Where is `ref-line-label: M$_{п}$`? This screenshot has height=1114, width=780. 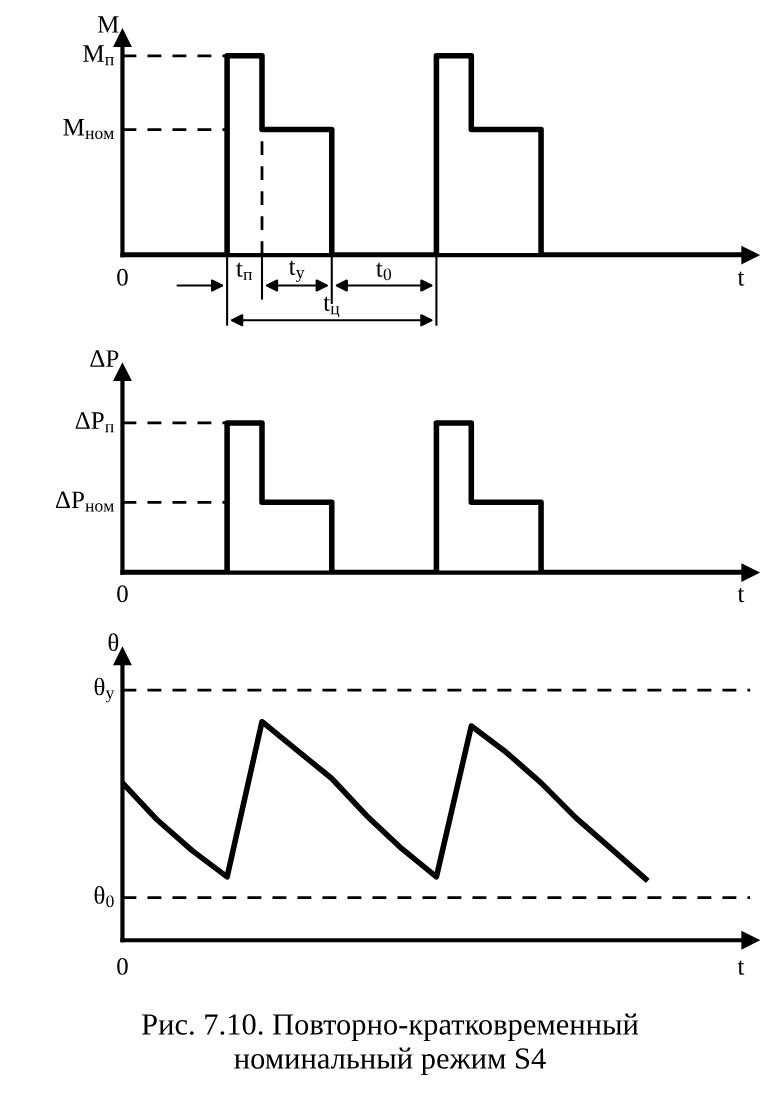
ref-line-label: M$_{п}$ is located at coordinates (98, 55).